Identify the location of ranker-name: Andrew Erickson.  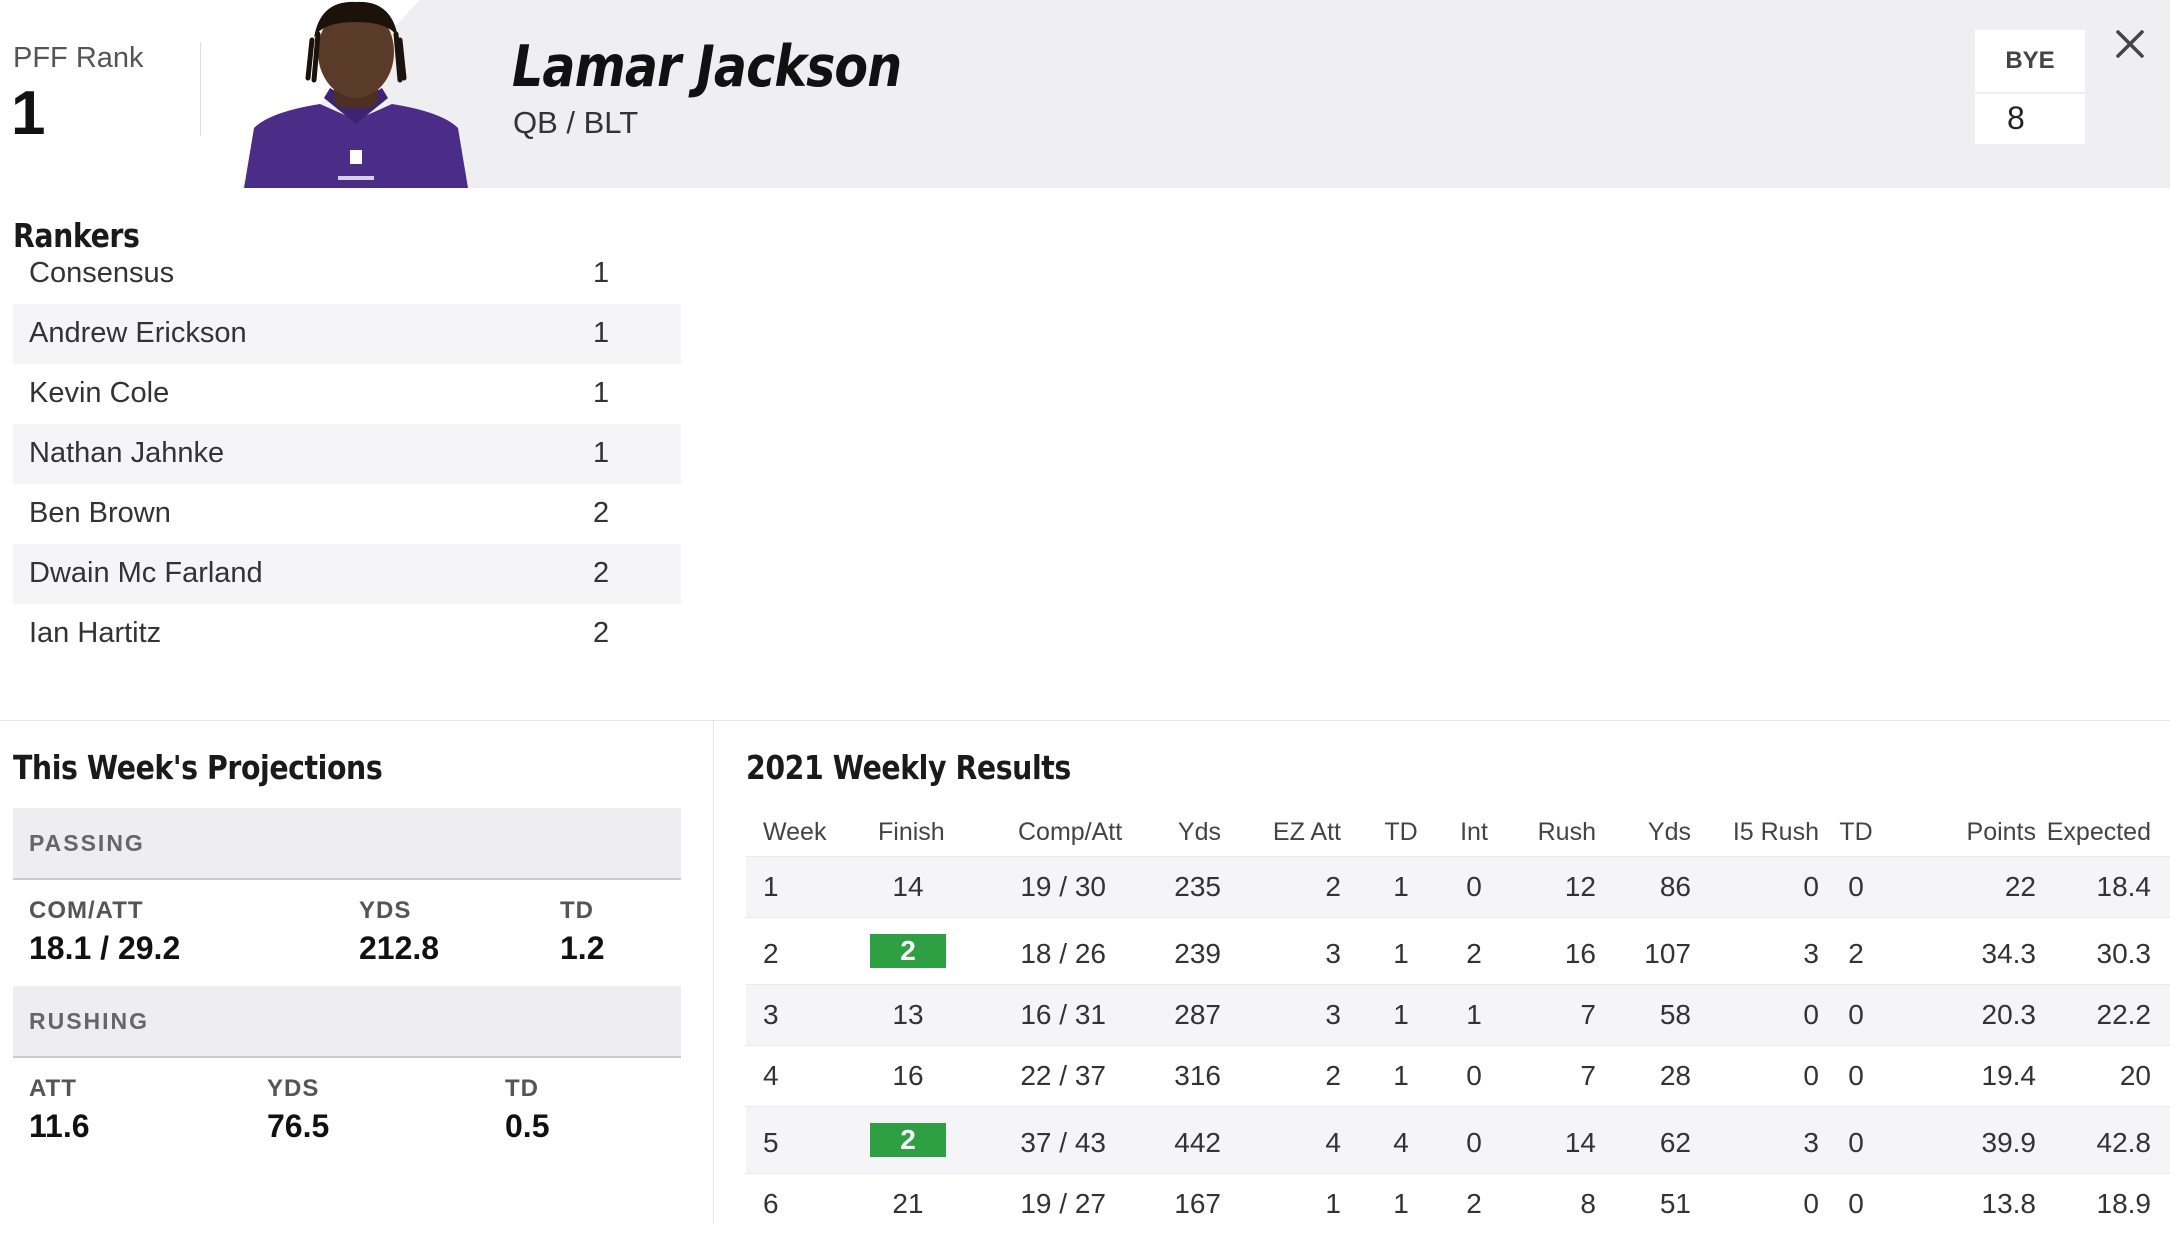
(138, 333).